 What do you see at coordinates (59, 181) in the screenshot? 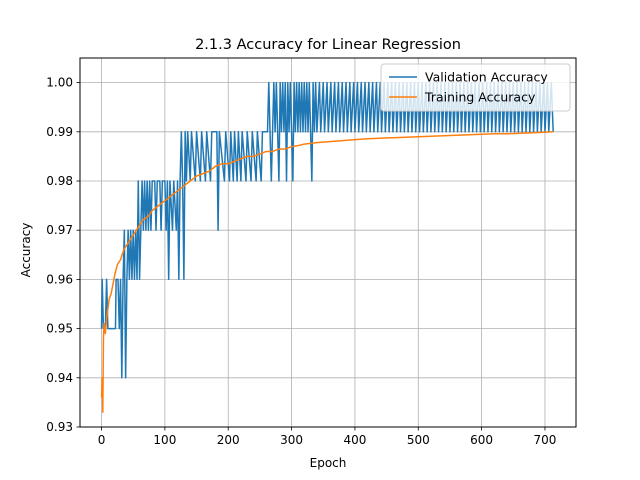
I see `y-tick-label: 0.98` at bounding box center [59, 181].